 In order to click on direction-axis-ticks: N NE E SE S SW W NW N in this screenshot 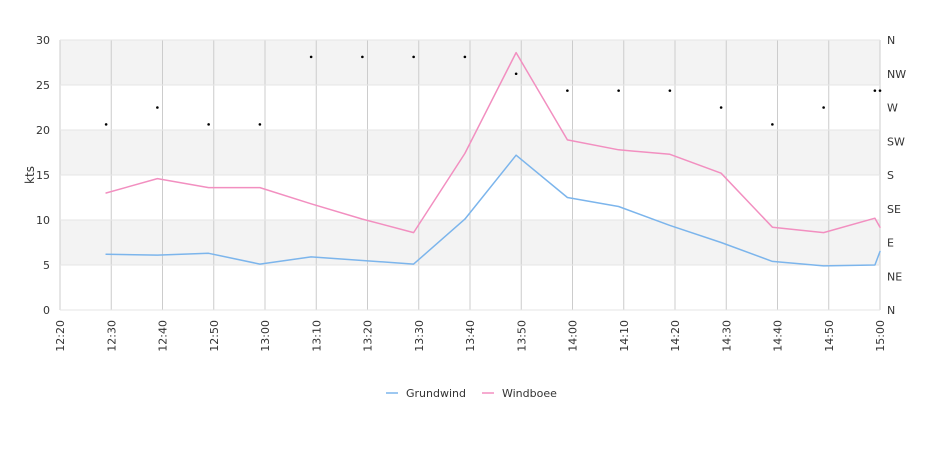, I will do `click(896, 175)`.